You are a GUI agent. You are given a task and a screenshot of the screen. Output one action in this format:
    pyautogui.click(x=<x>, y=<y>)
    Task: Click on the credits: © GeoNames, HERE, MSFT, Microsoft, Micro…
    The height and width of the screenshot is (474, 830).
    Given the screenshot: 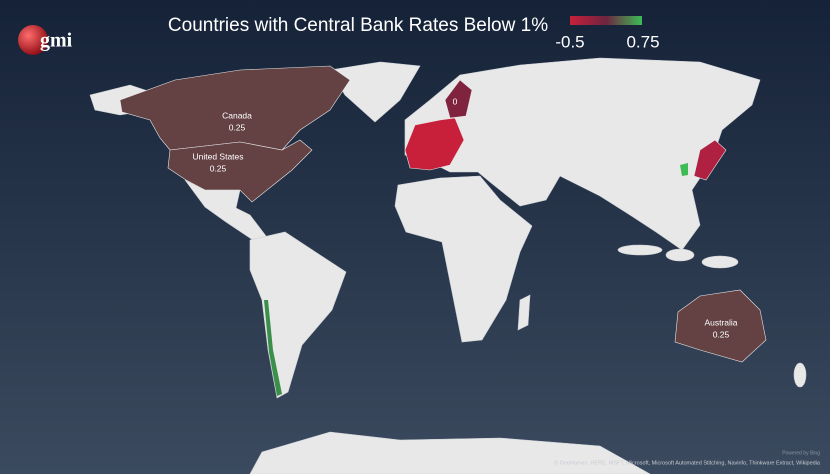 What is the action you would take?
    pyautogui.click(x=687, y=462)
    